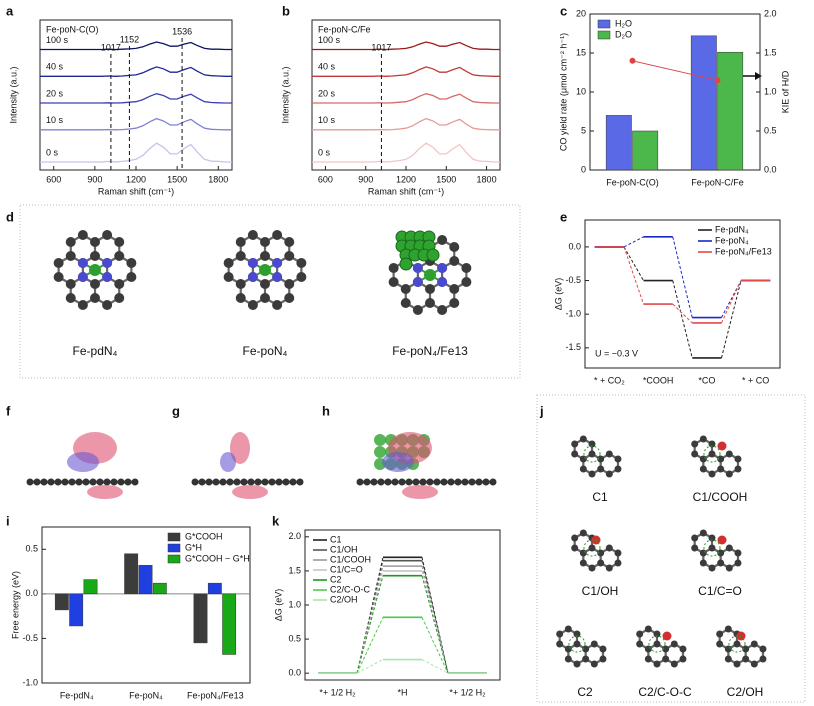 This screenshot has width=814, height=706. Describe the element at coordinates (217, 558) in the screenshot. I see `legend-label: G*COOH − G*H` at that location.